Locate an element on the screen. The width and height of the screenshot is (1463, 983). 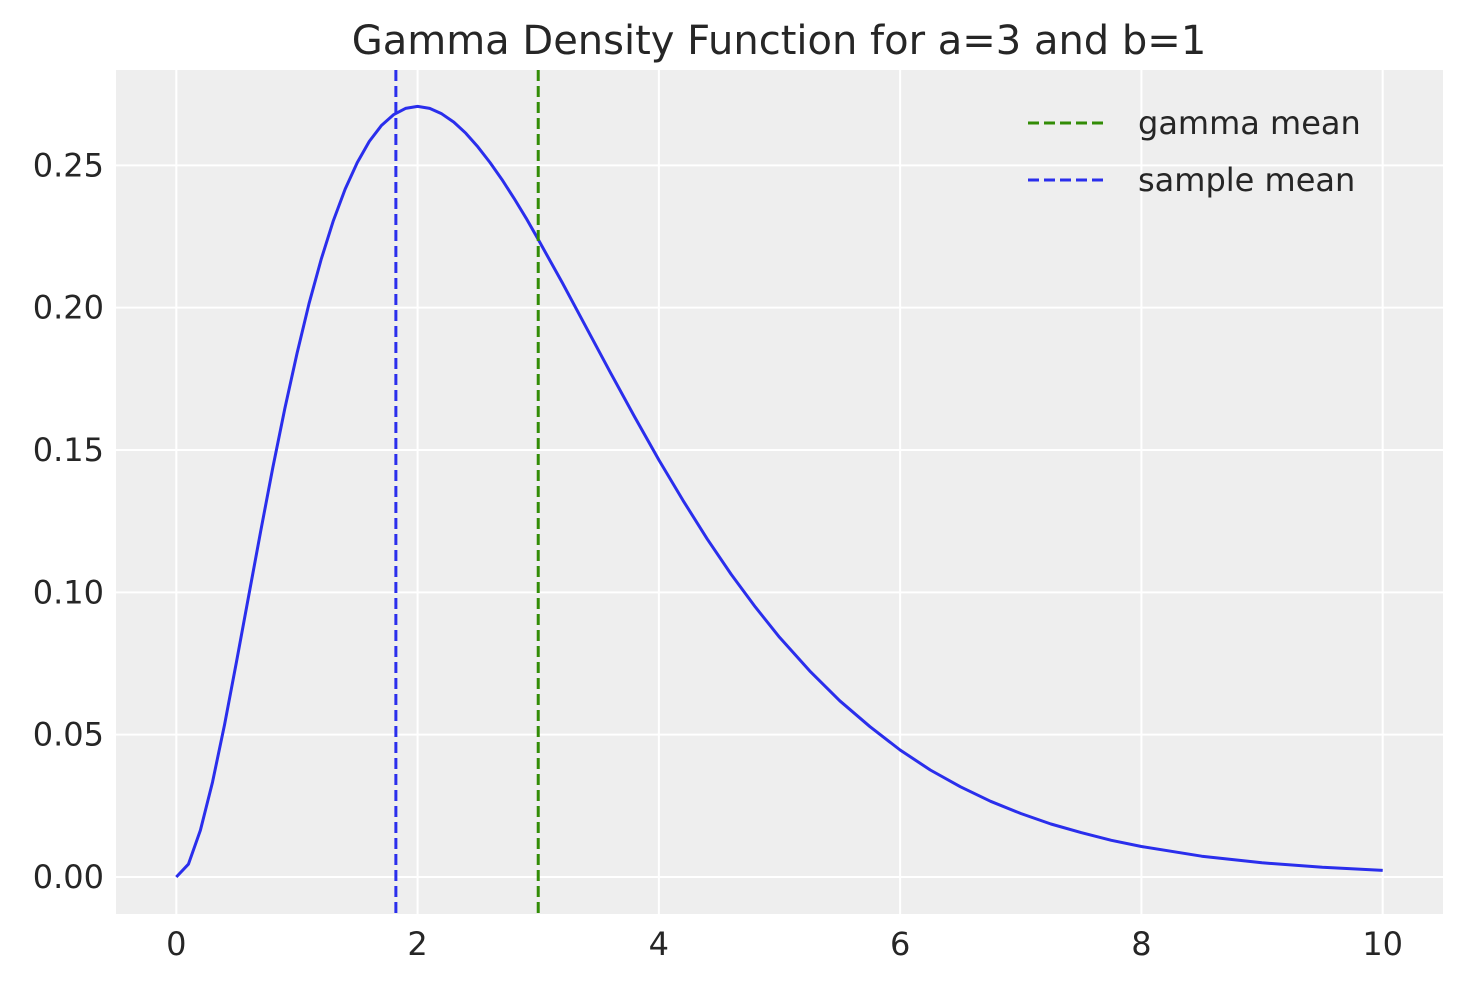
y-tick-label: 0.10 is located at coordinates (68, 592).